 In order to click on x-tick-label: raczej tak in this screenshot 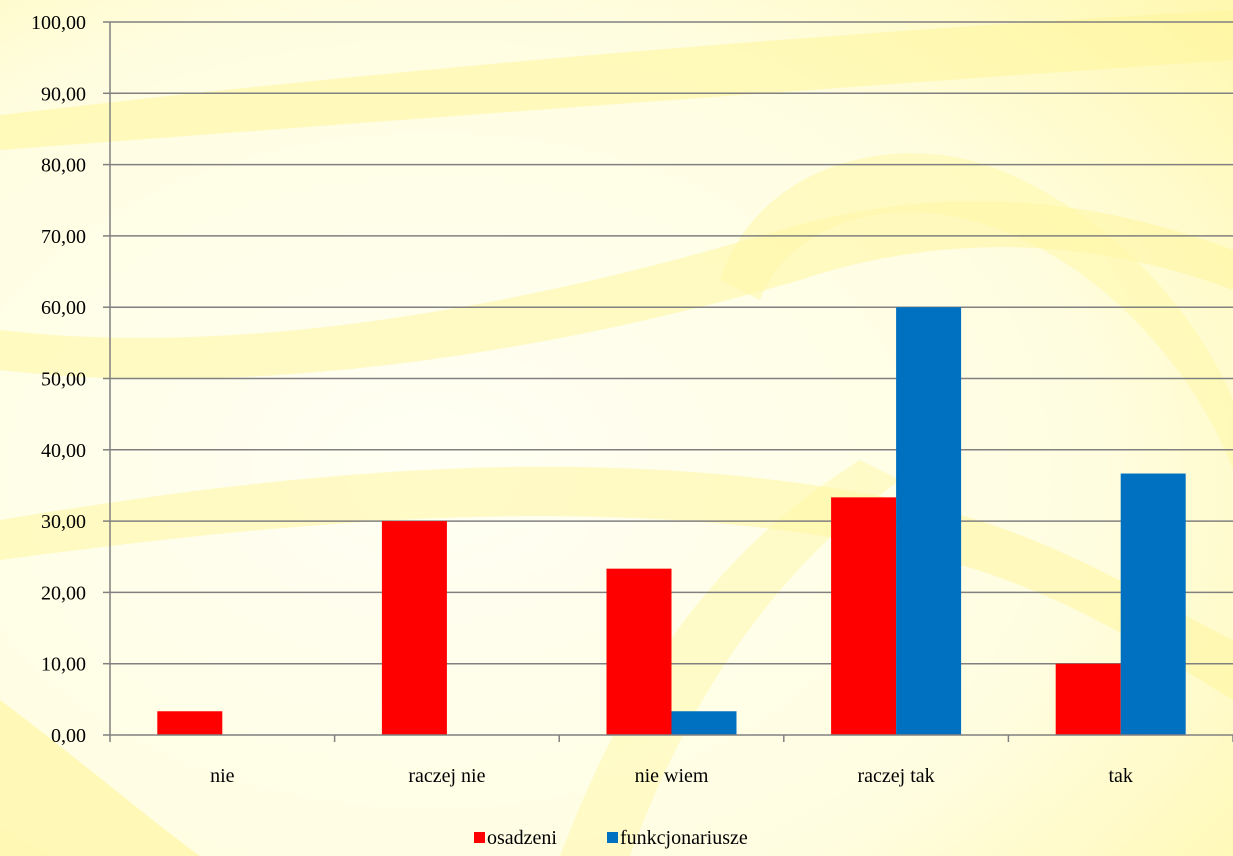, I will do `click(896, 776)`.